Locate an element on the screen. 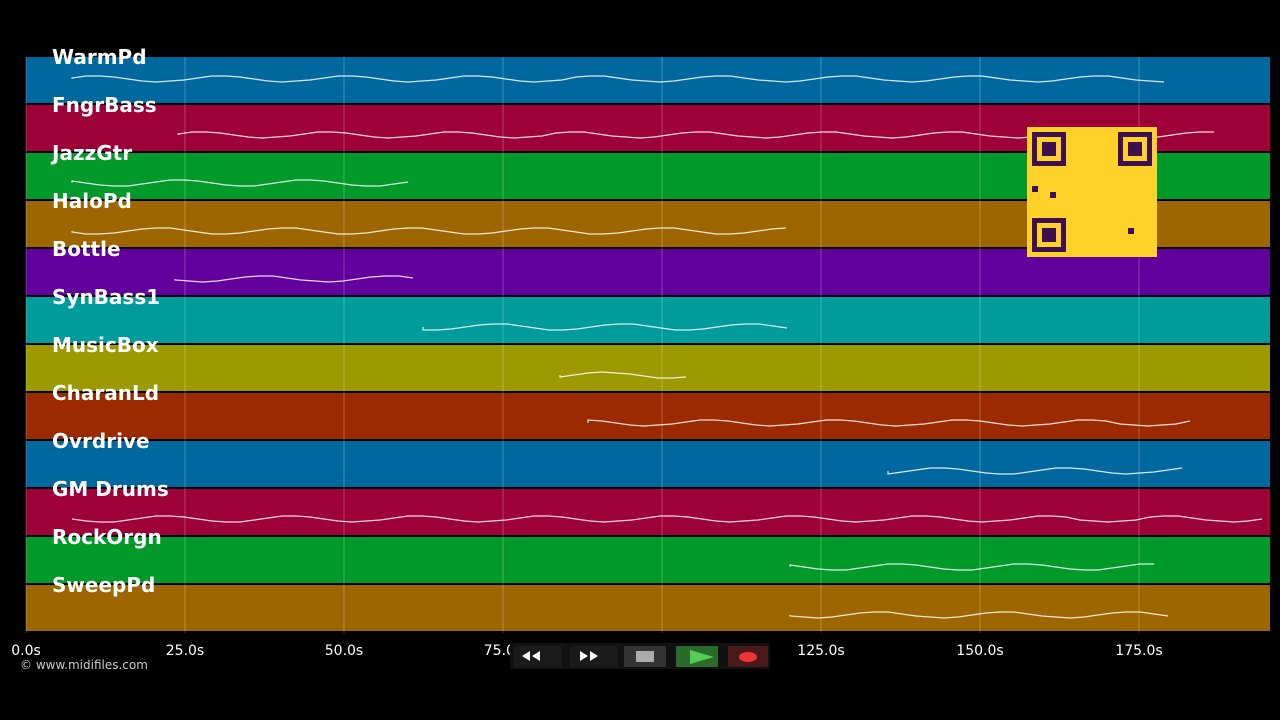 Image resolution: width=1280 pixels, height=720 pixels. track-name: CharanLd is located at coordinates (105, 393).